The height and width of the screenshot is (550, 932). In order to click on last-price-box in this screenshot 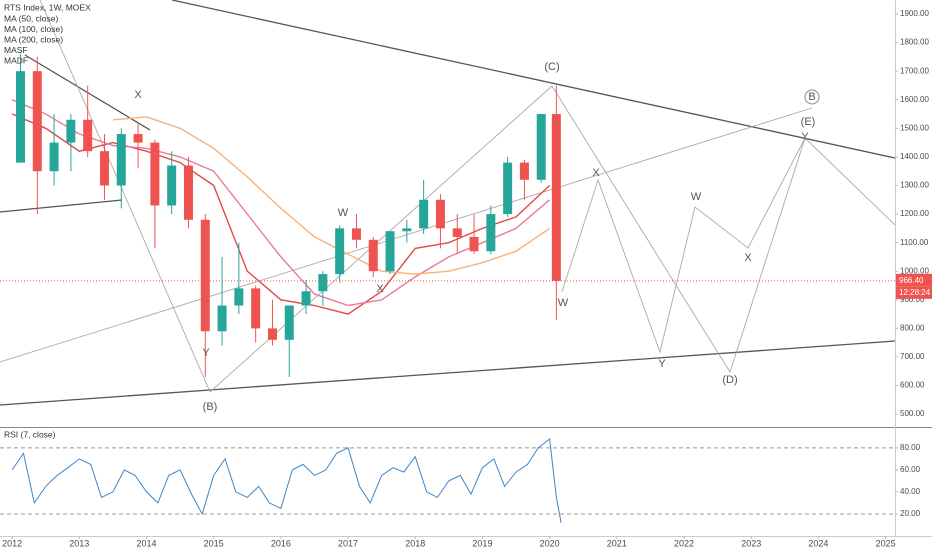, I will do `click(914, 280)`.